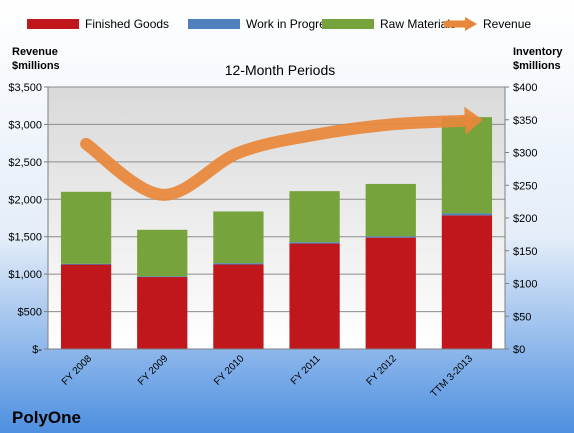  What do you see at coordinates (525, 252) in the screenshot?
I see `right-axis-tick-label: $150` at bounding box center [525, 252].